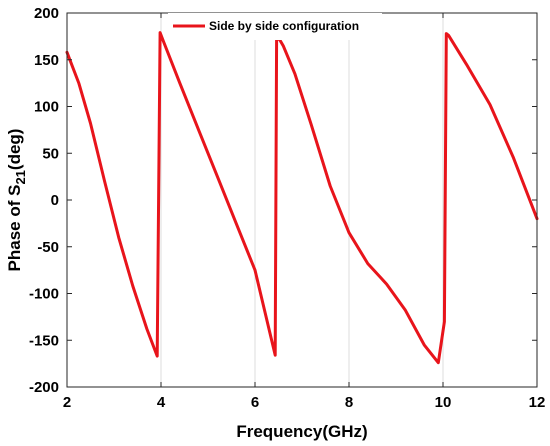 The image size is (550, 446). Describe the element at coordinates (537, 402) in the screenshot. I see `x-tick-label: 12` at that location.